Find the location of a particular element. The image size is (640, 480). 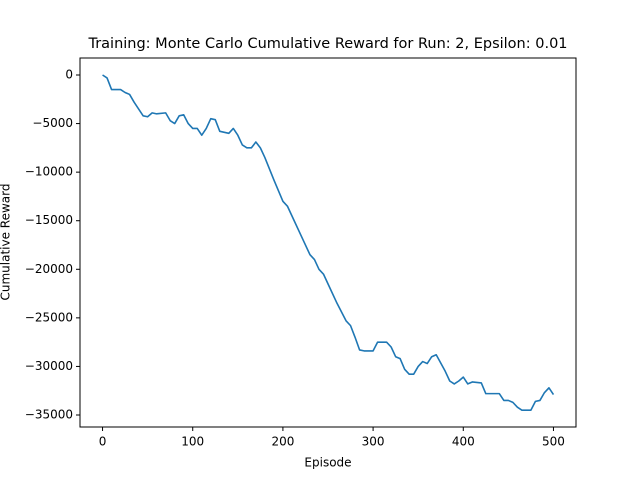

x-tick-label: 400 is located at coordinates (463, 442).